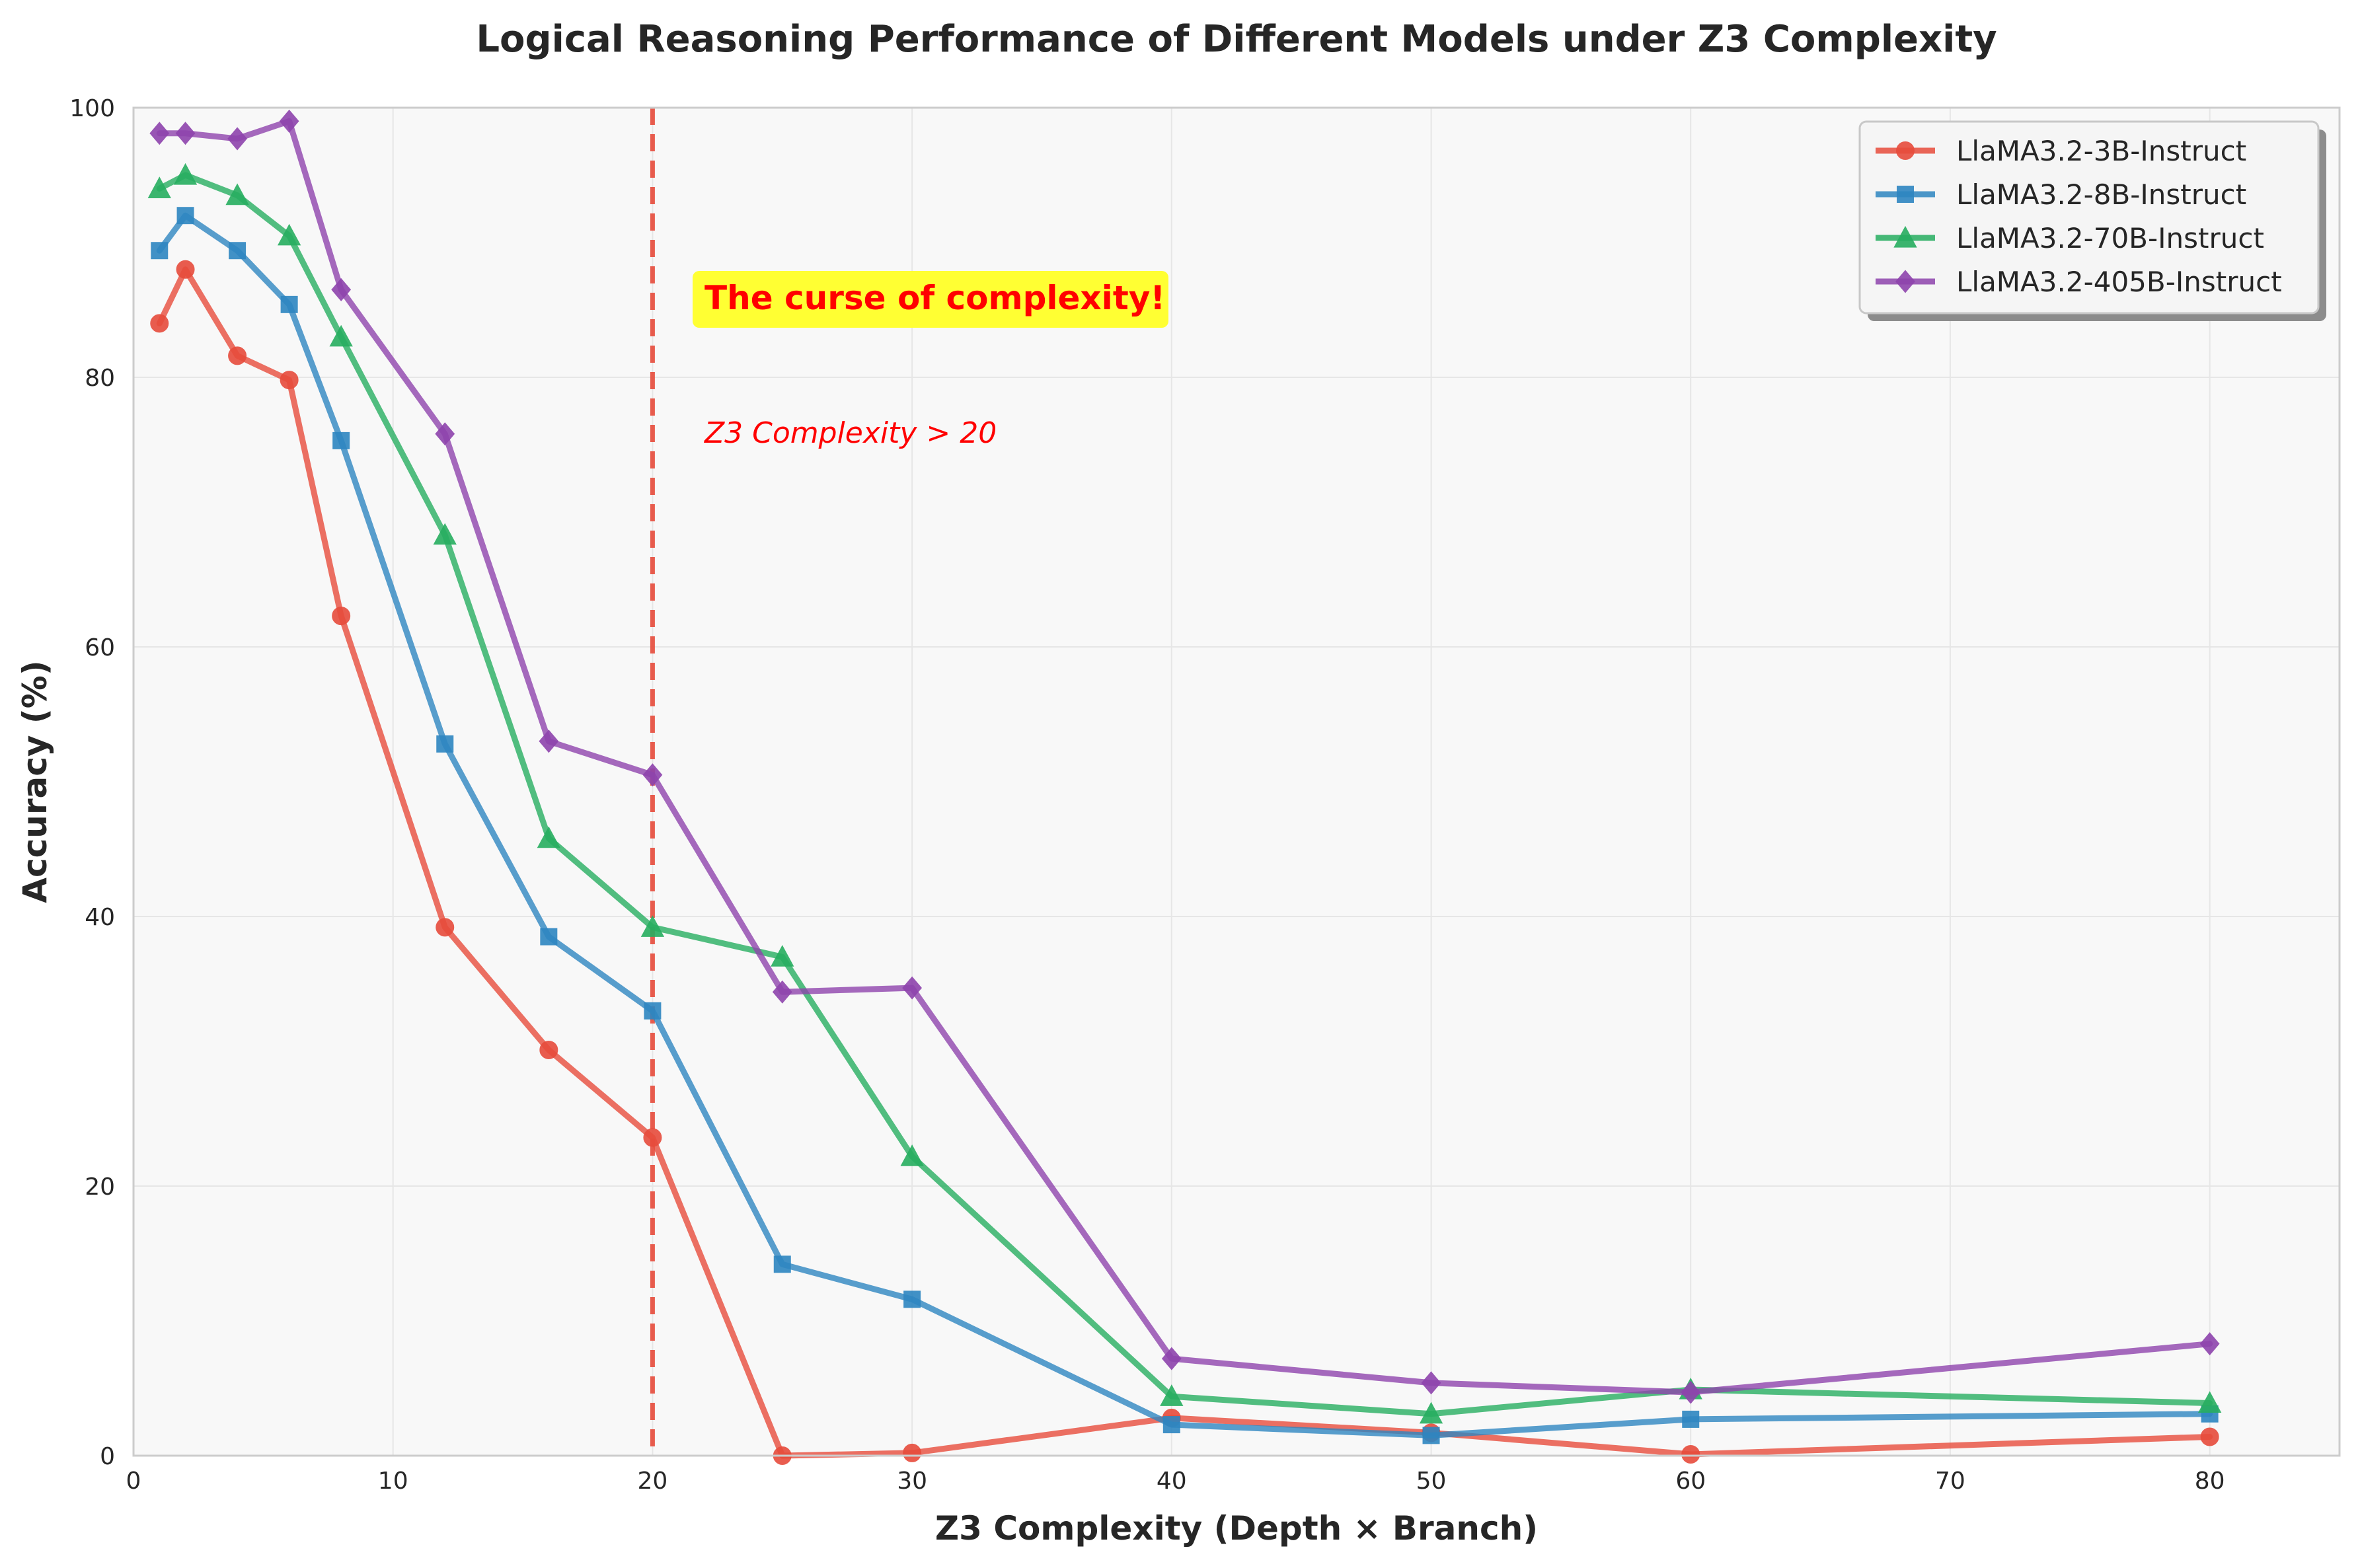  I want to click on x-axis-ticks: 0 10 20 30 40 50 60 70 80, so click(1175, 1482).